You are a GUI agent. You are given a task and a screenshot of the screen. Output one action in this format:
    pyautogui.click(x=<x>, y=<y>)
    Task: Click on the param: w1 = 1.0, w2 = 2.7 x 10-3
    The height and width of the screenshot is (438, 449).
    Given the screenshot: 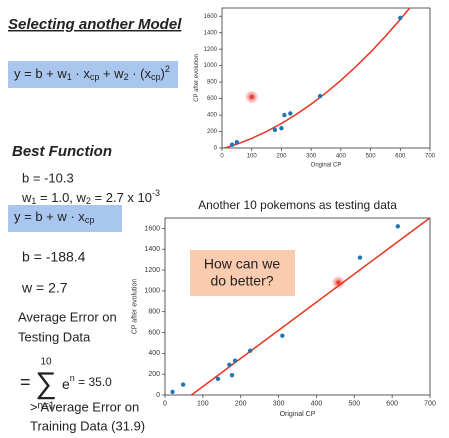 What is the action you would take?
    pyautogui.click(x=90, y=197)
    